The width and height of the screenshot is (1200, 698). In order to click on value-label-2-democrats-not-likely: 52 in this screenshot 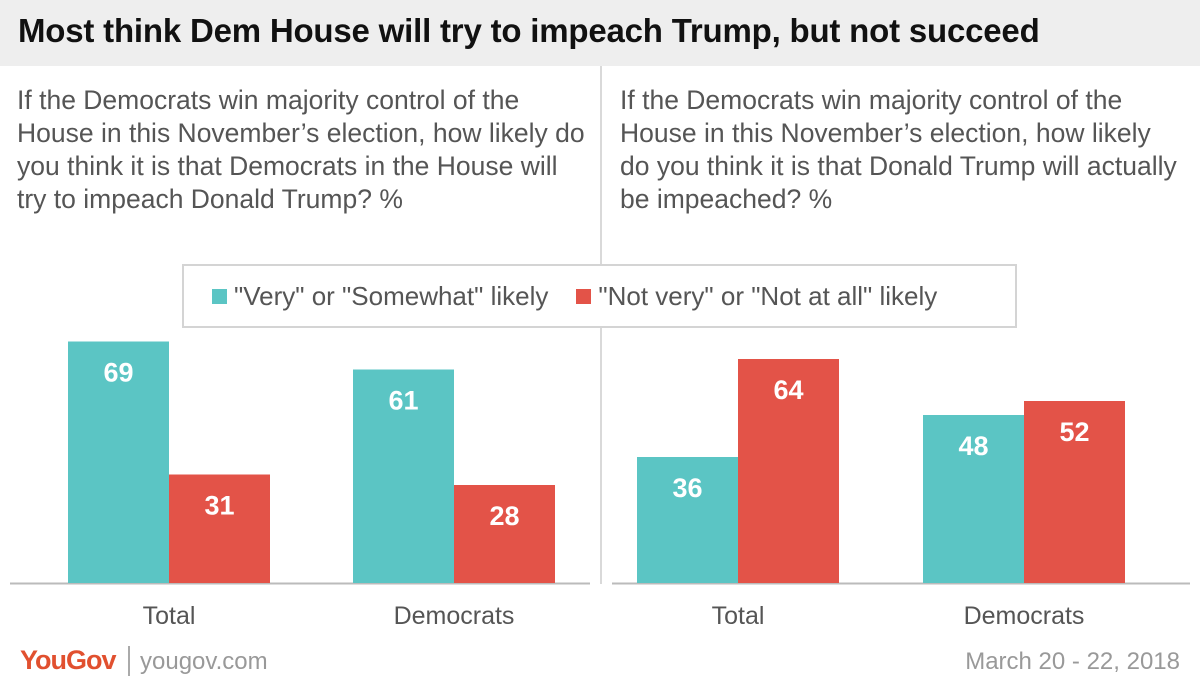, I will do `click(1074, 432)`.